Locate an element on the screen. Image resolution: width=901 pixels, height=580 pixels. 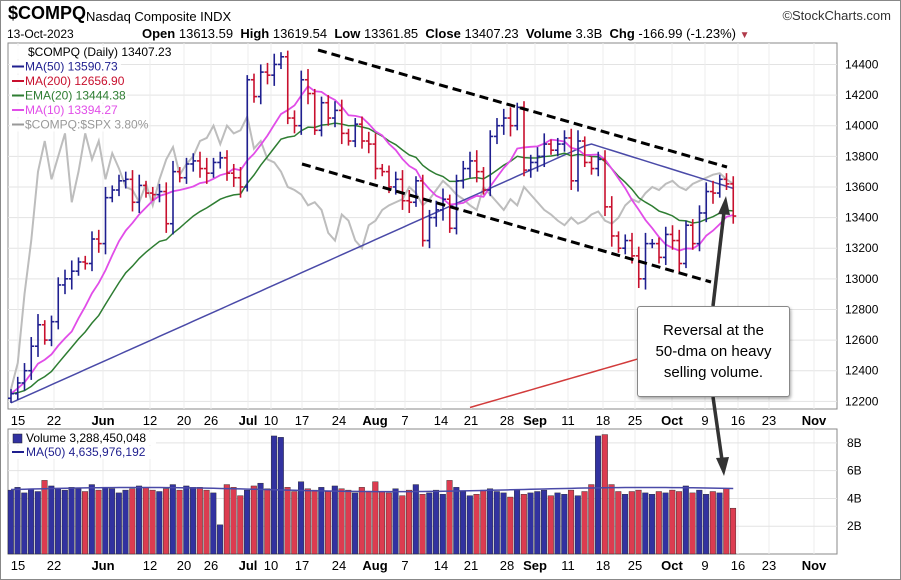
annotation-line-2: 50-dma on heavy is located at coordinates (713, 351).